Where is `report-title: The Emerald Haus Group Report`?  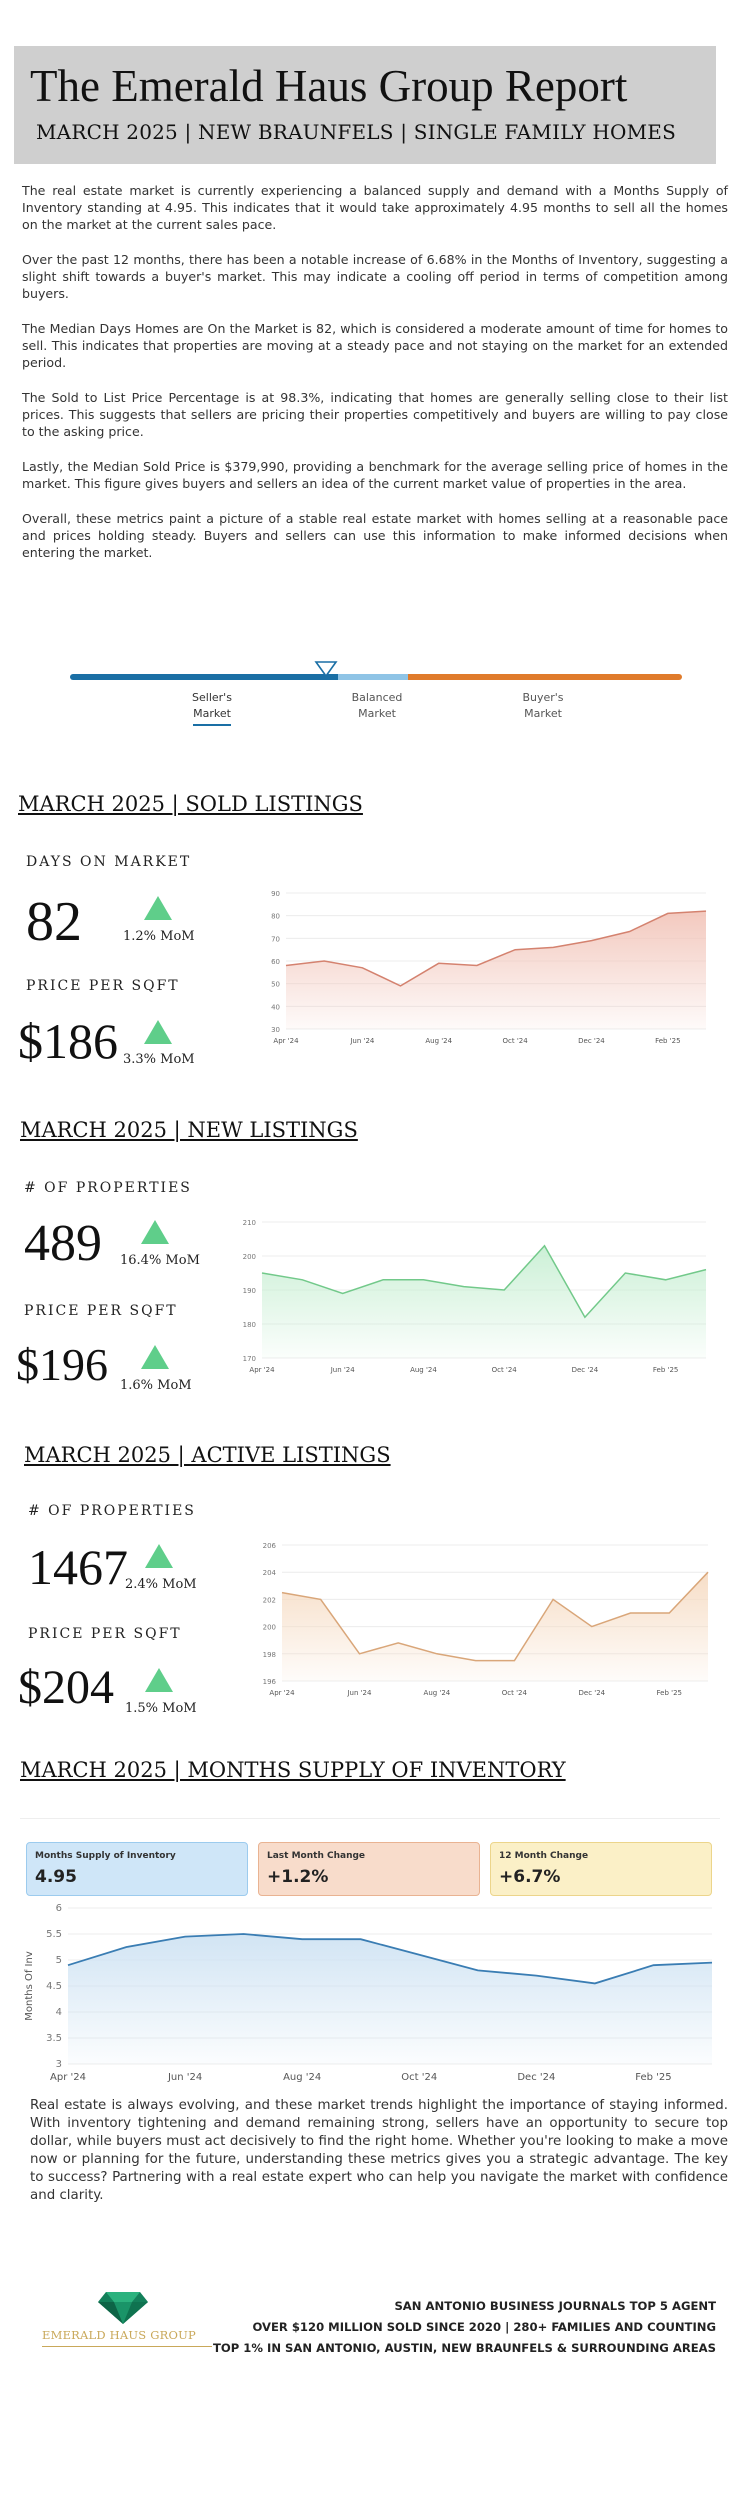 report-title: The Emerald Haus Group Report is located at coordinates (329, 86).